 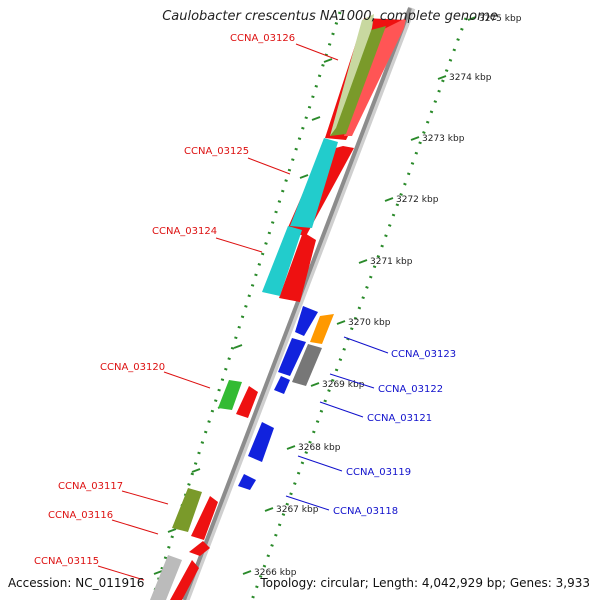 What do you see at coordinates (306, 321) in the screenshot?
I see `gene-ccna-03123-blue` at bounding box center [306, 321].